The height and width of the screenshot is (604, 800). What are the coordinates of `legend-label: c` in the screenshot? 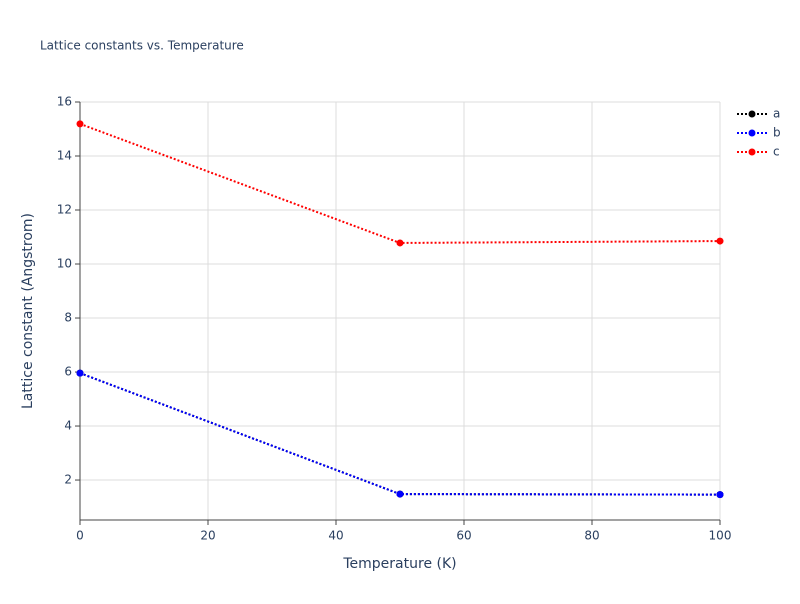 It's located at (776, 152).